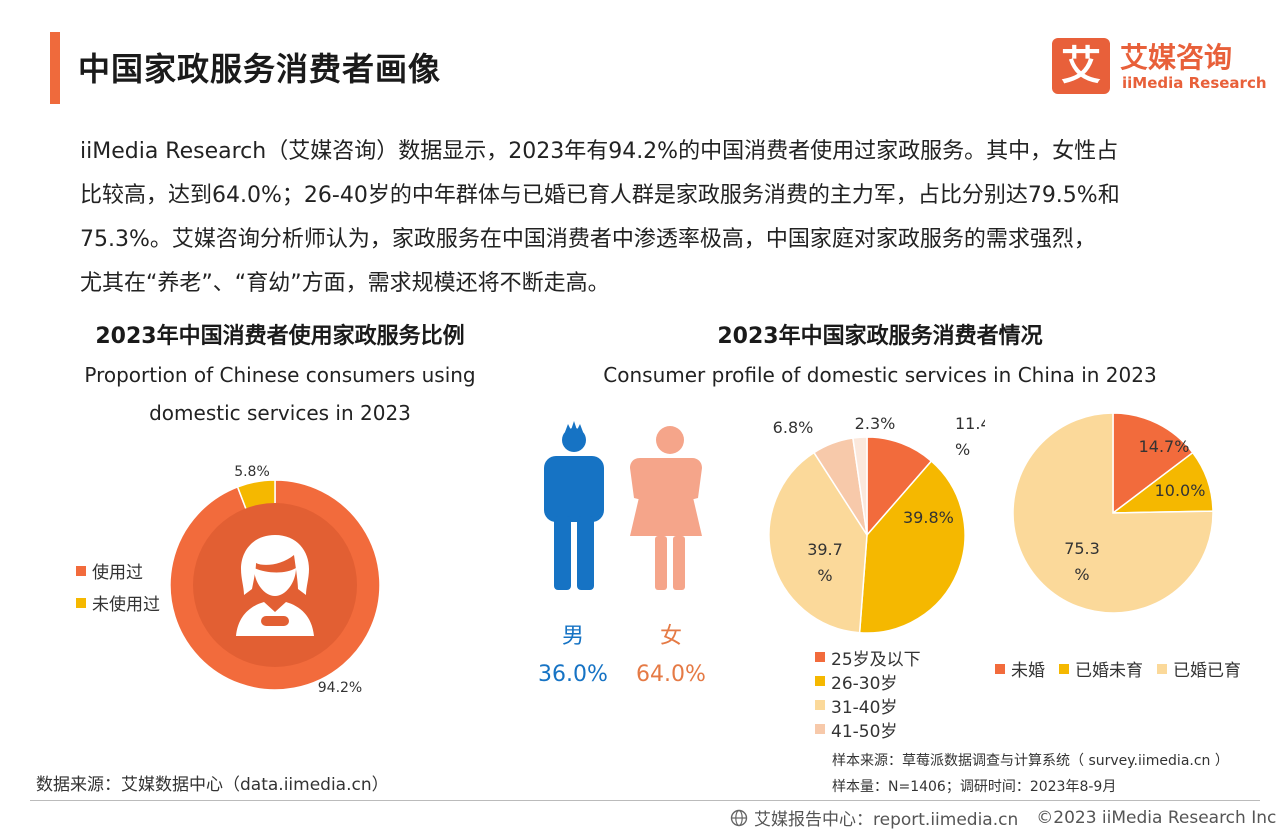 This screenshot has height=832, width=1280. Describe the element at coordinates (117, 573) in the screenshot. I see `legend-label: 使用过` at that location.